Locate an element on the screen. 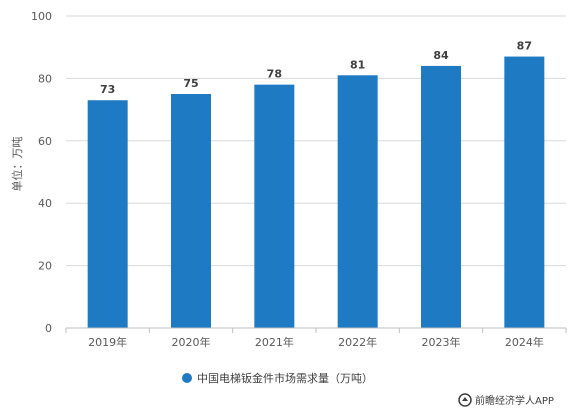  legend-marker is located at coordinates (187, 378).